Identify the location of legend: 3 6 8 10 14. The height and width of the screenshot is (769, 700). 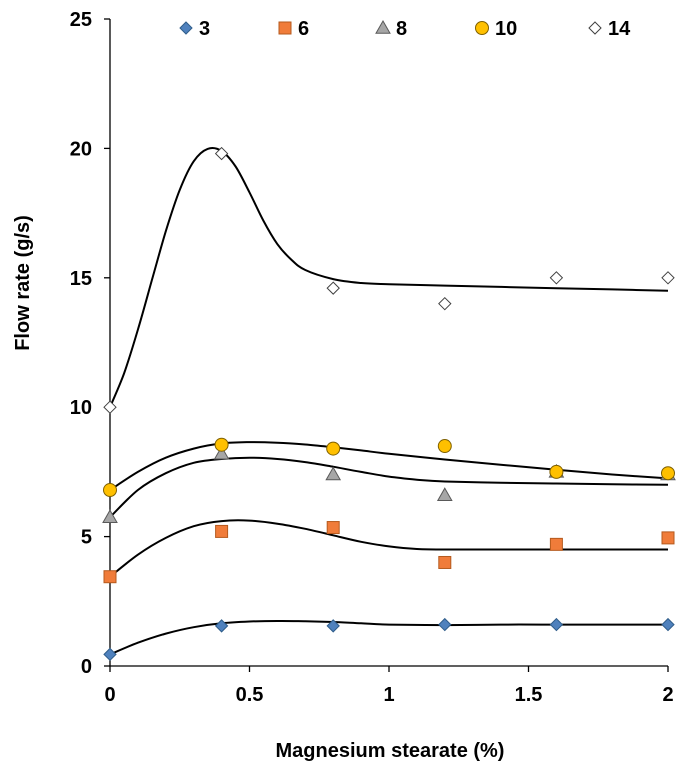
(405, 29).